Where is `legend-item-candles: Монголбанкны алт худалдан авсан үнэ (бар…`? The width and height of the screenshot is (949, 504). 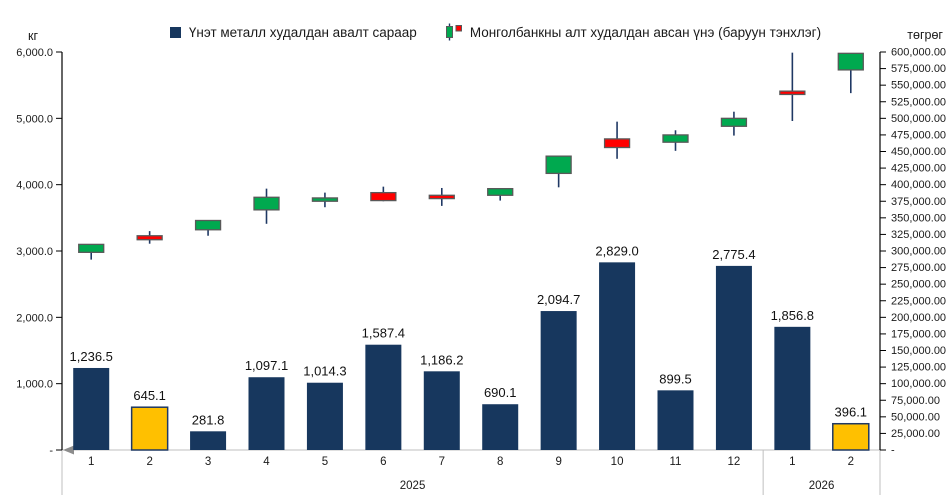
legend-item-candles: Монголбанкны алт худалдан авсан үнэ (бар… is located at coordinates (633, 32).